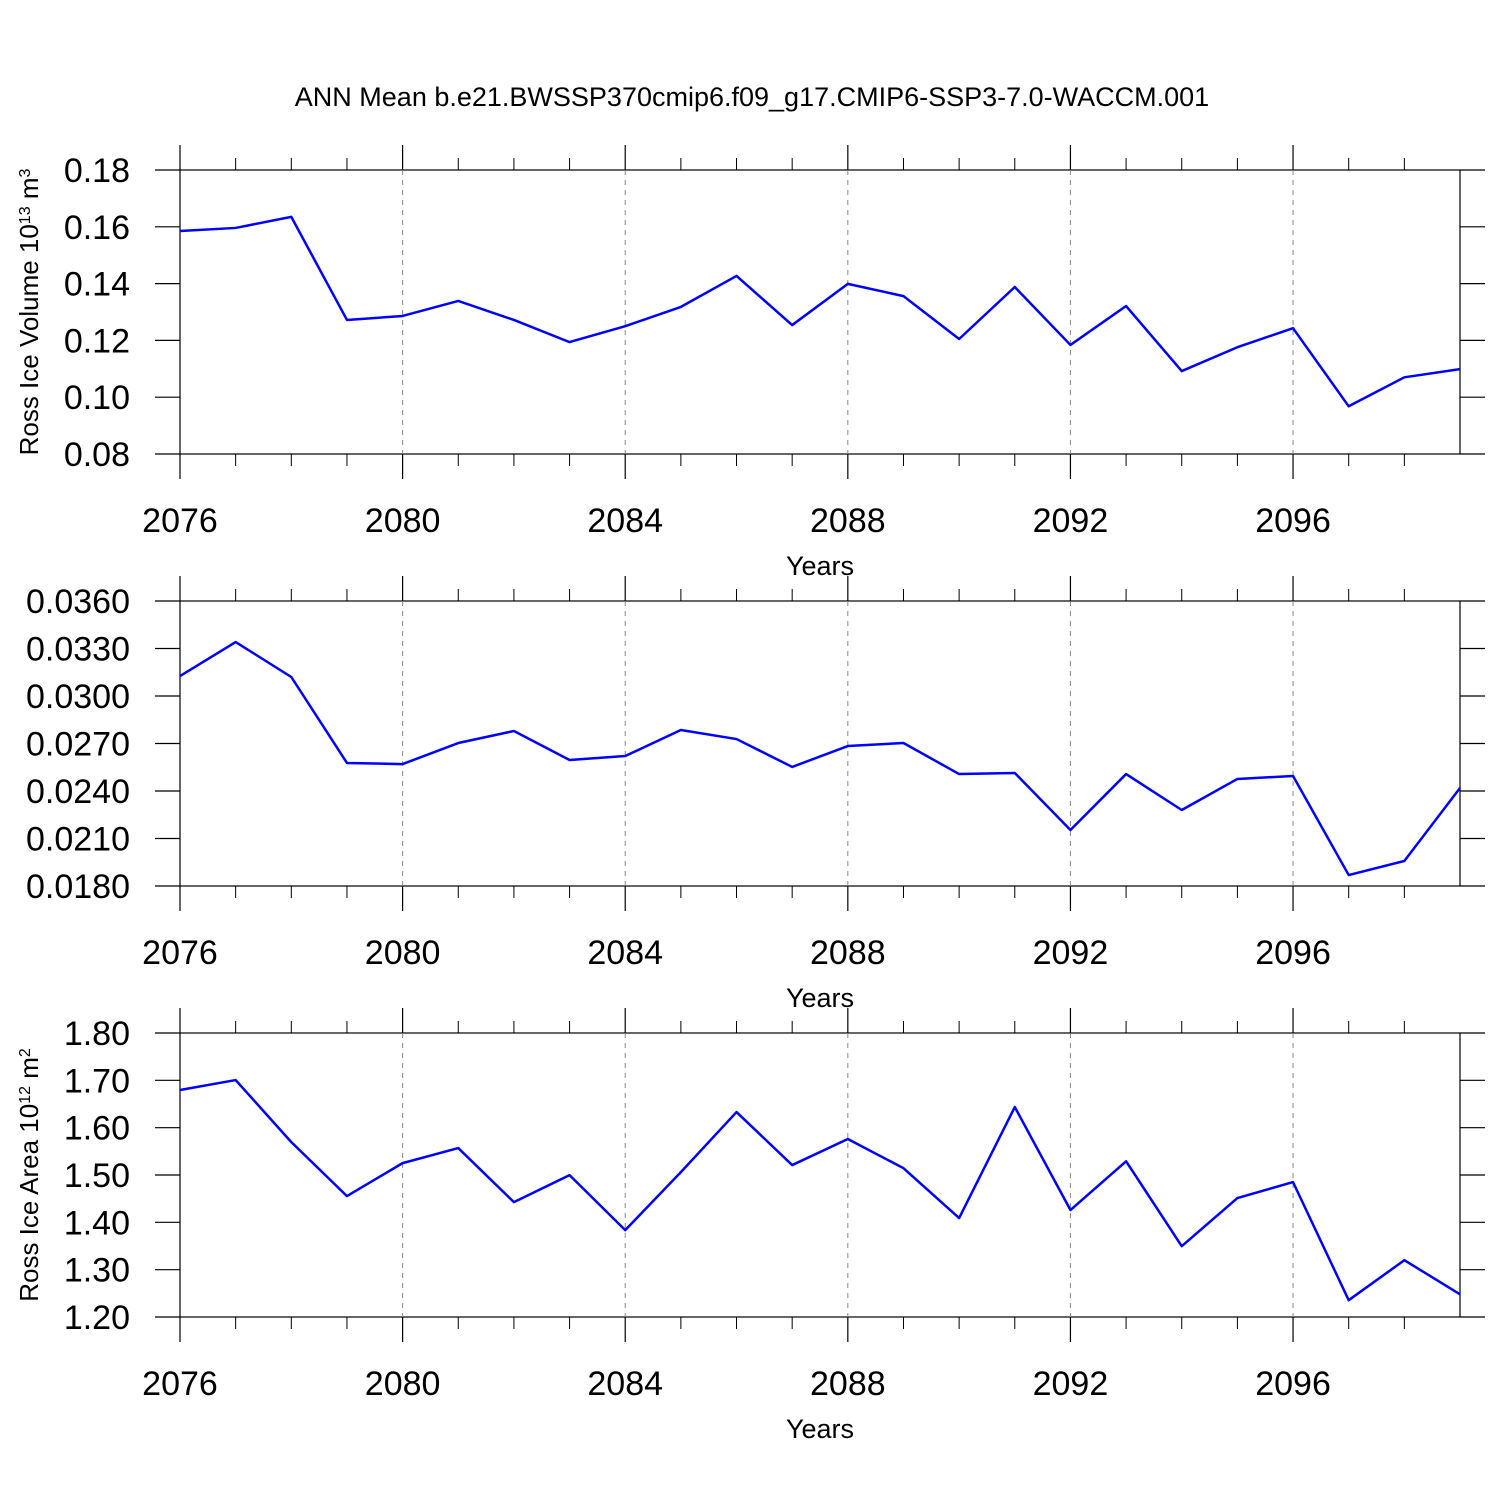 This screenshot has width=1500, height=1500. I want to click on y-axis-label-part: 3, so click(25, 172).